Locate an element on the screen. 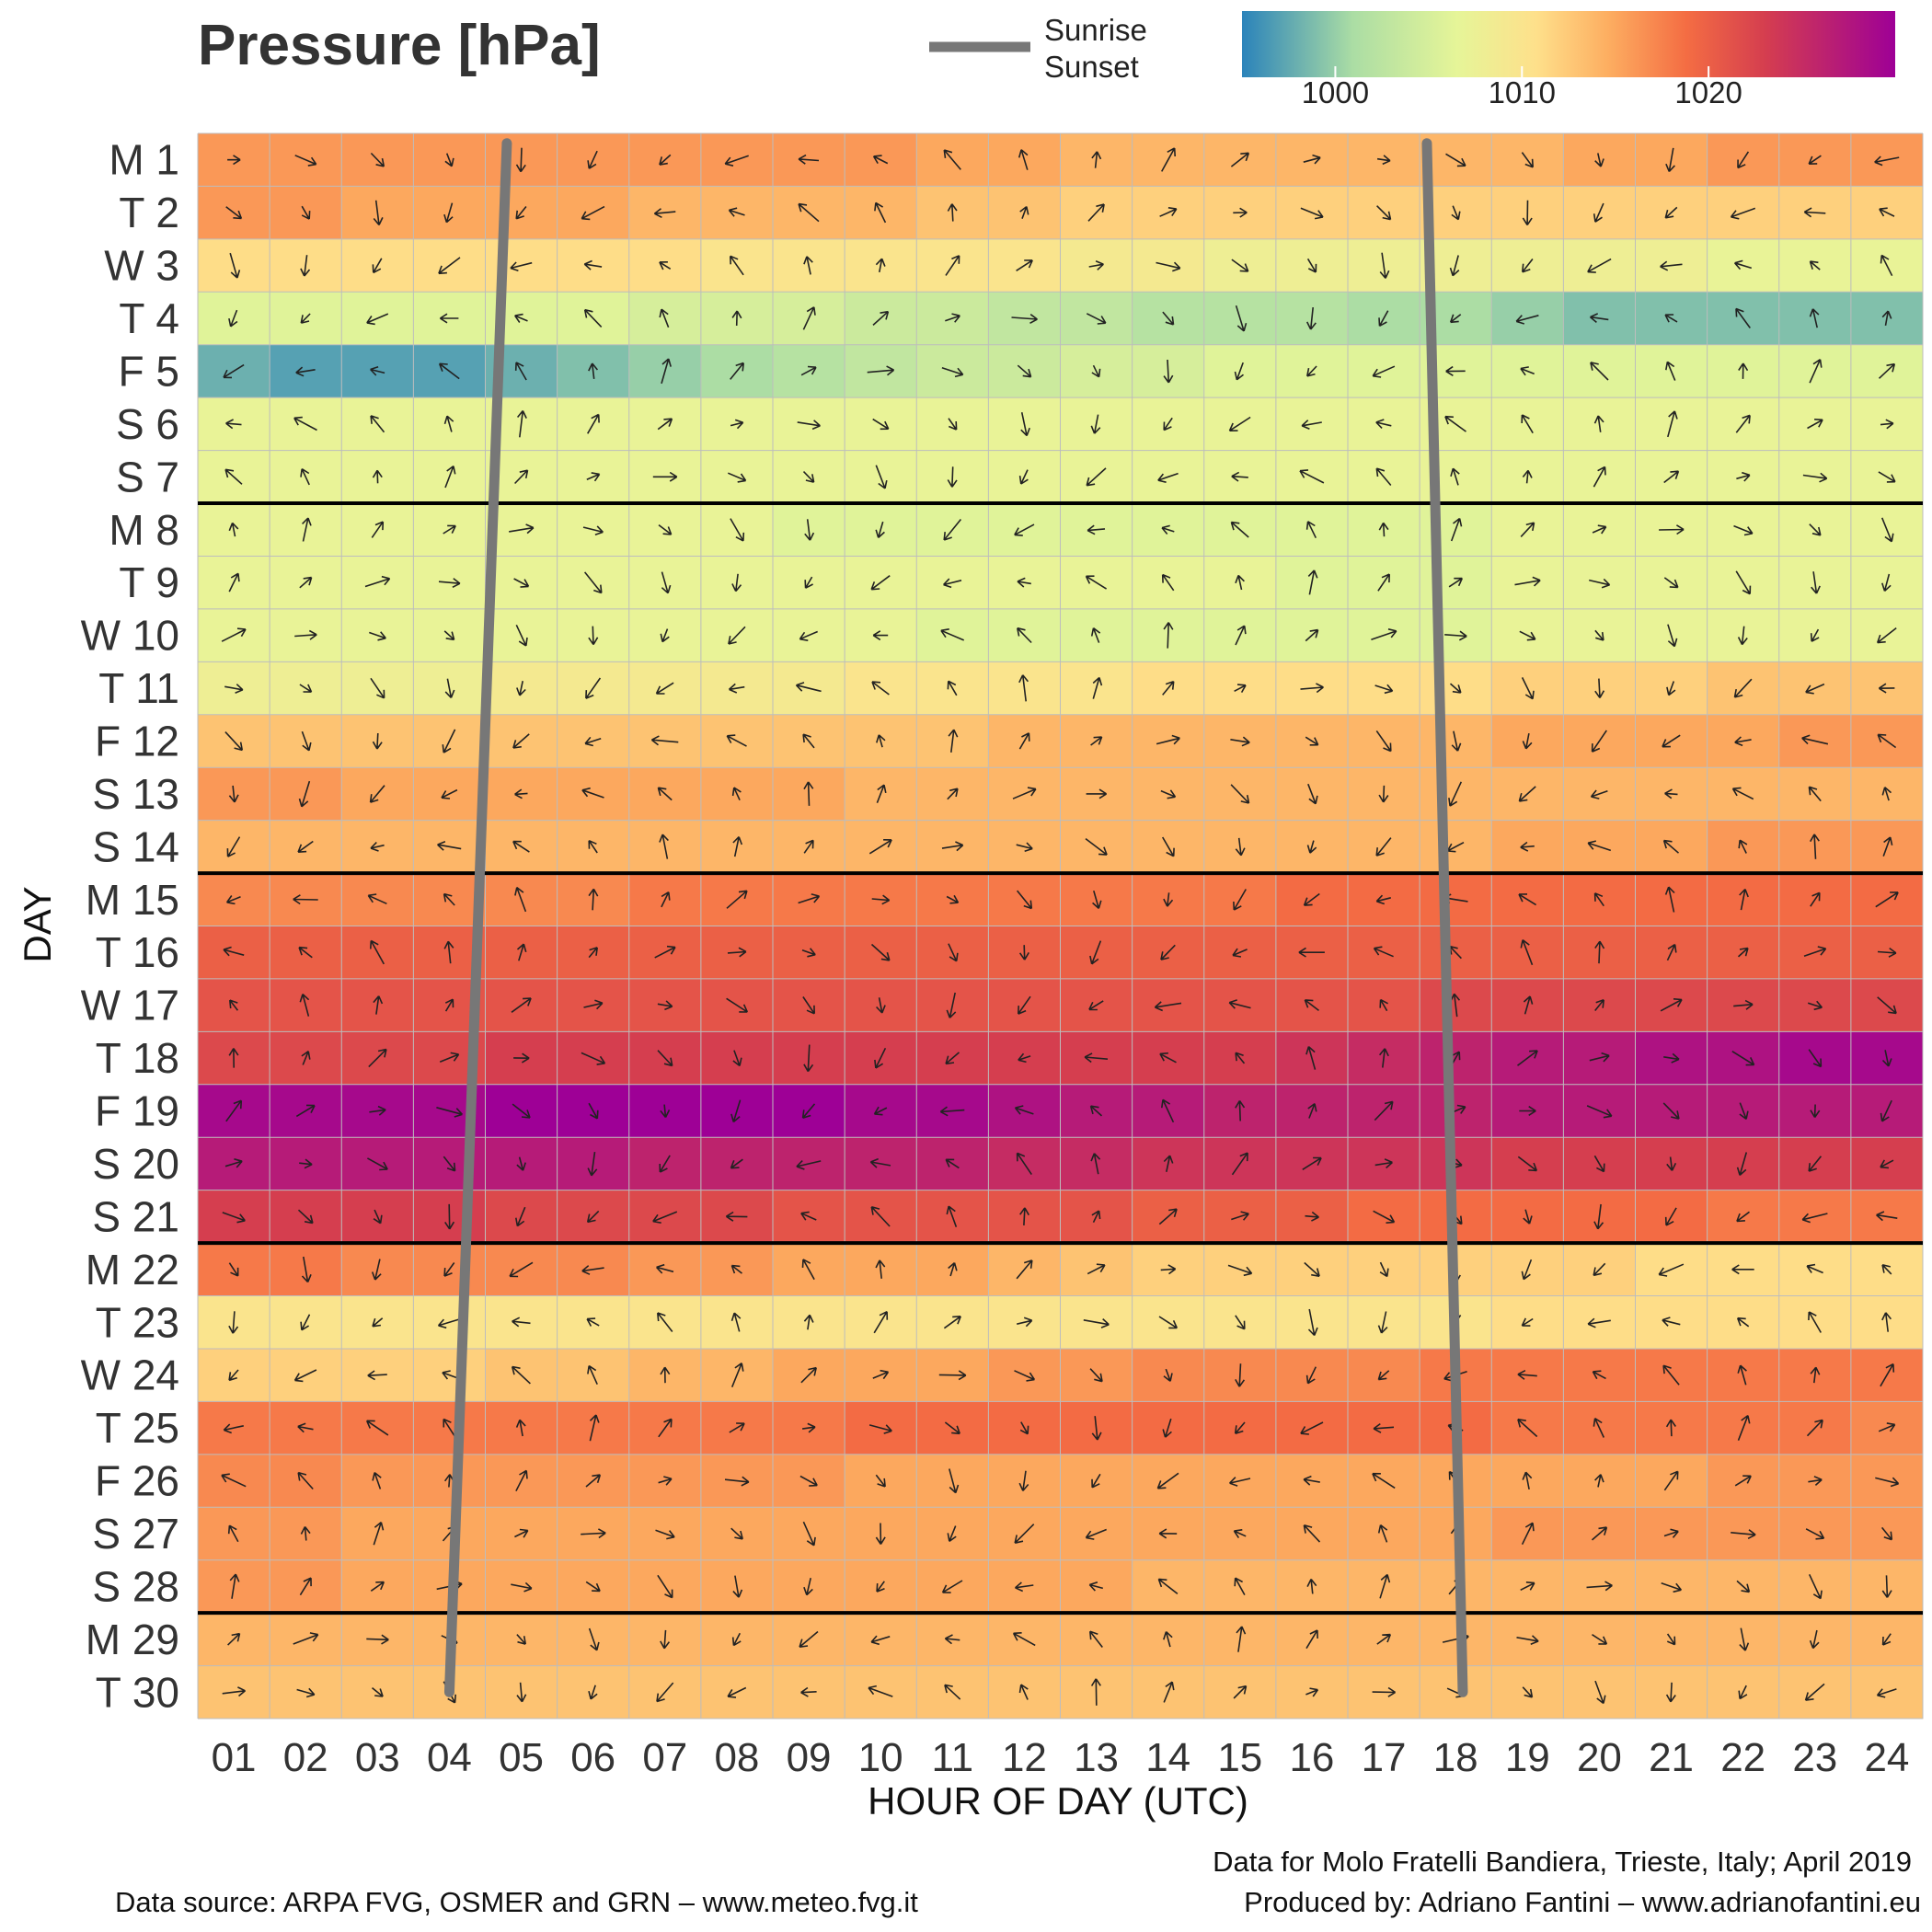 Image resolution: width=1932 pixels, height=1932 pixels. row-label: W 3 is located at coordinates (141, 266).